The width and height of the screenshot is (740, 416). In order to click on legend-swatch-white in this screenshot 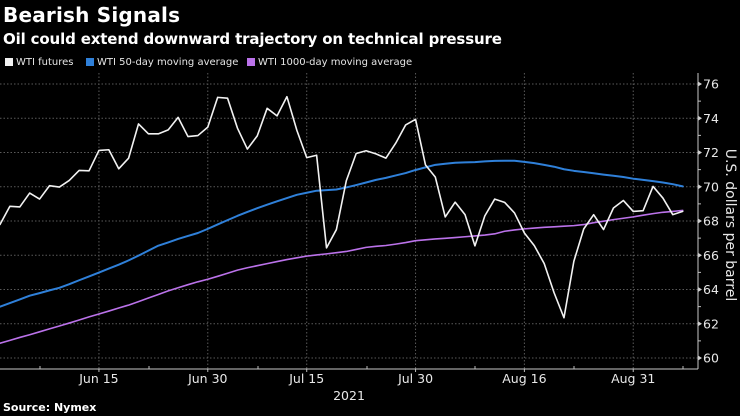, I will do `click(9, 62)`.